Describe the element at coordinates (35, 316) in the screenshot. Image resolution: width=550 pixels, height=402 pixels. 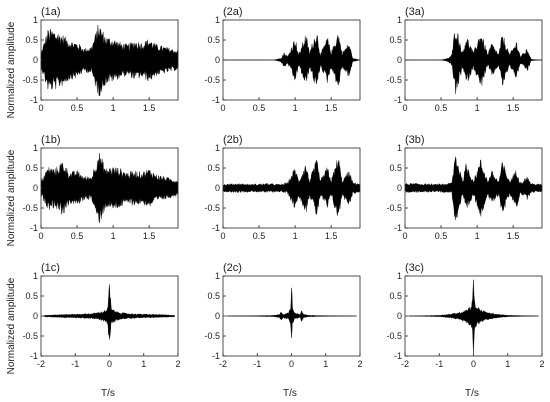
I see `y-tick-label-1c: 0` at that location.